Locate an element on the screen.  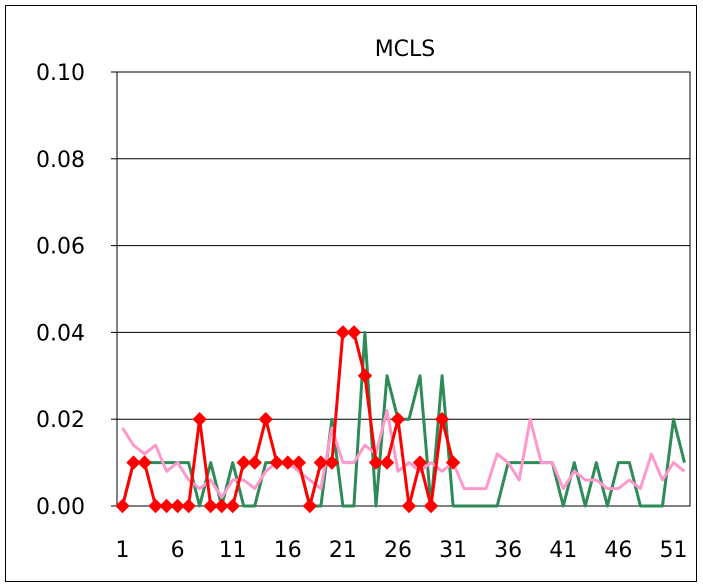
x-tick-label: 36 is located at coordinates (508, 550).